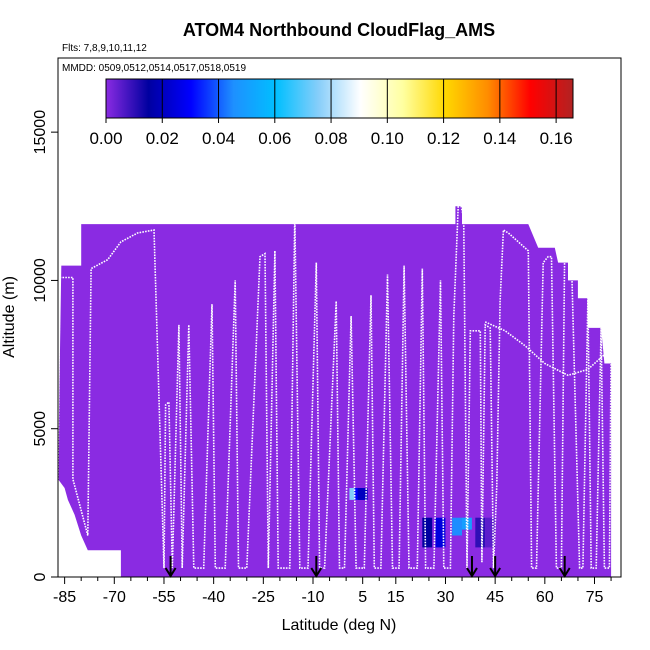 The width and height of the screenshot is (650, 650). Describe the element at coordinates (40, 280) in the screenshot. I see `y-tick-label: 10000` at that location.